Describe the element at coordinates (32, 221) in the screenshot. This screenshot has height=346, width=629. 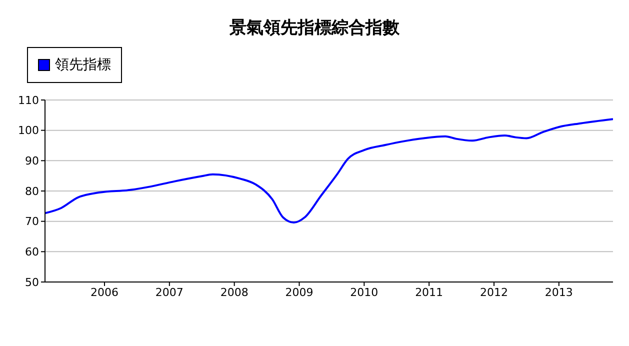
I see `y-tick-label: 70` at that location.